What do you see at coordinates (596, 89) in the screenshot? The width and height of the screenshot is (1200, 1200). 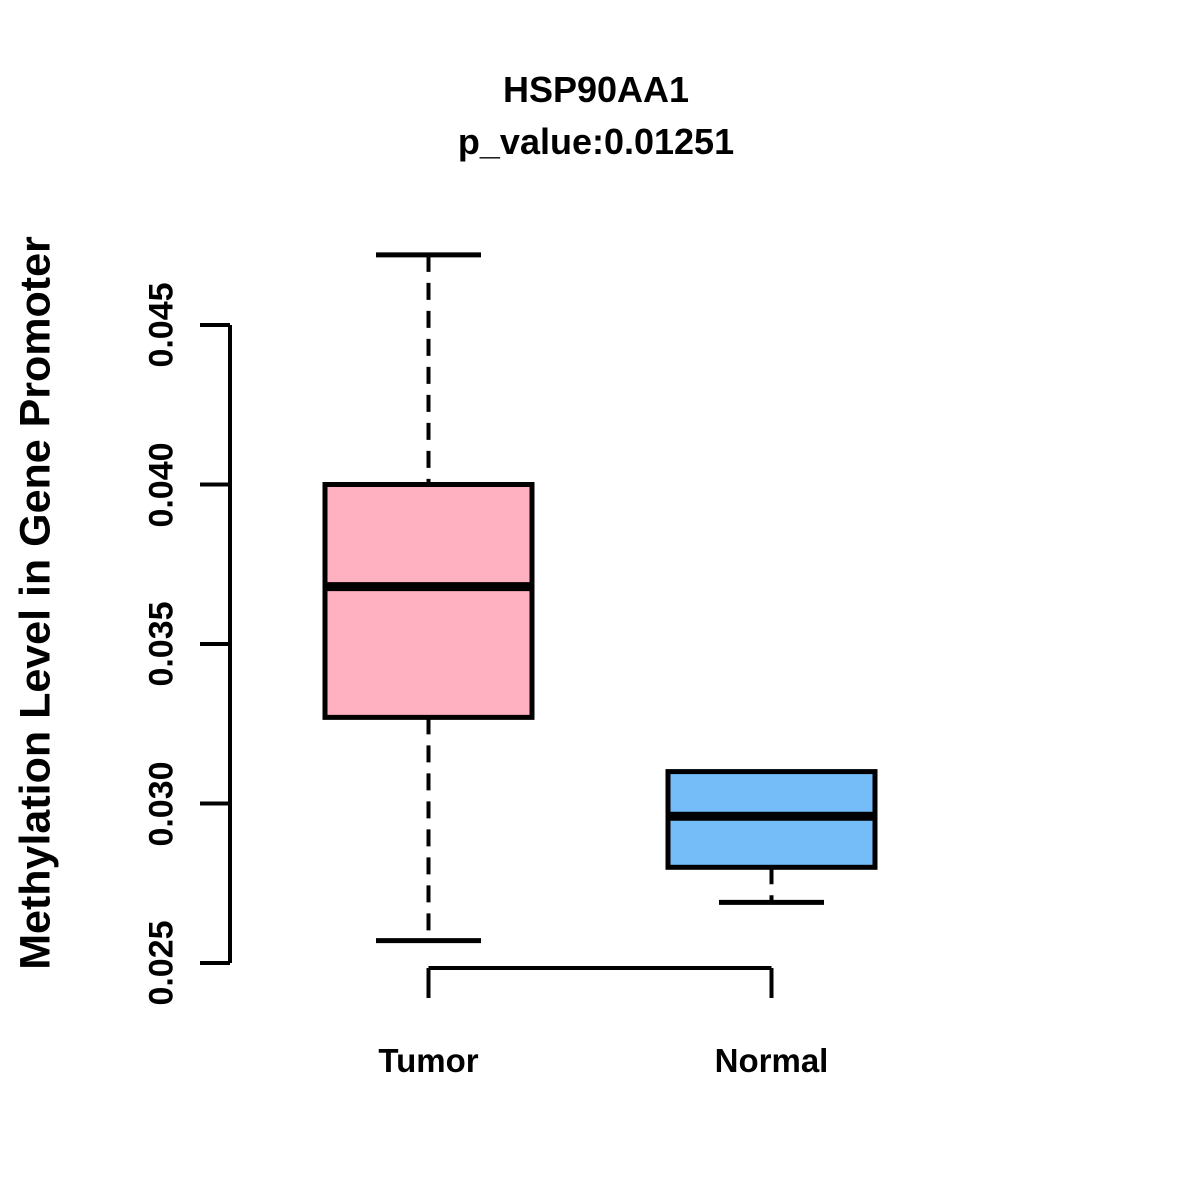 I see `chart-title: HSP90AA1` at bounding box center [596, 89].